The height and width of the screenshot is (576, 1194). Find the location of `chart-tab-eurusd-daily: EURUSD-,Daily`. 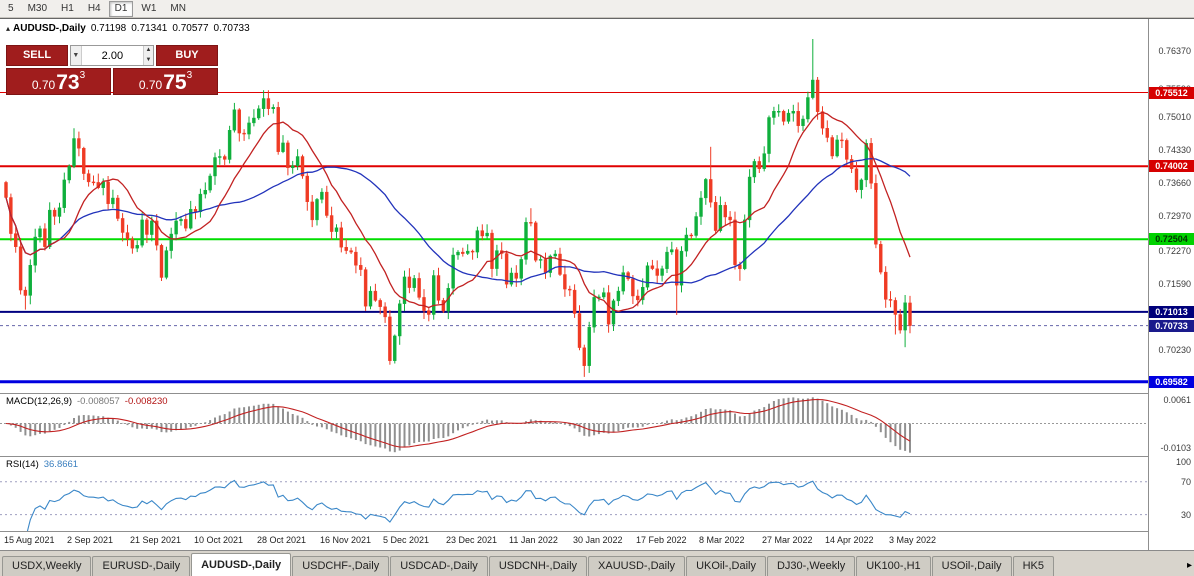

chart-tab-eurusd-daily: EURUSD-,Daily is located at coordinates (141, 566).